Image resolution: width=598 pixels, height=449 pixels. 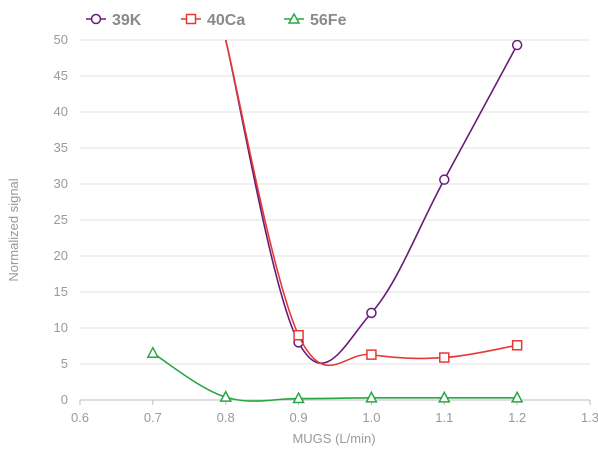 I want to click on legend-marker-39k, so click(x=96, y=19).